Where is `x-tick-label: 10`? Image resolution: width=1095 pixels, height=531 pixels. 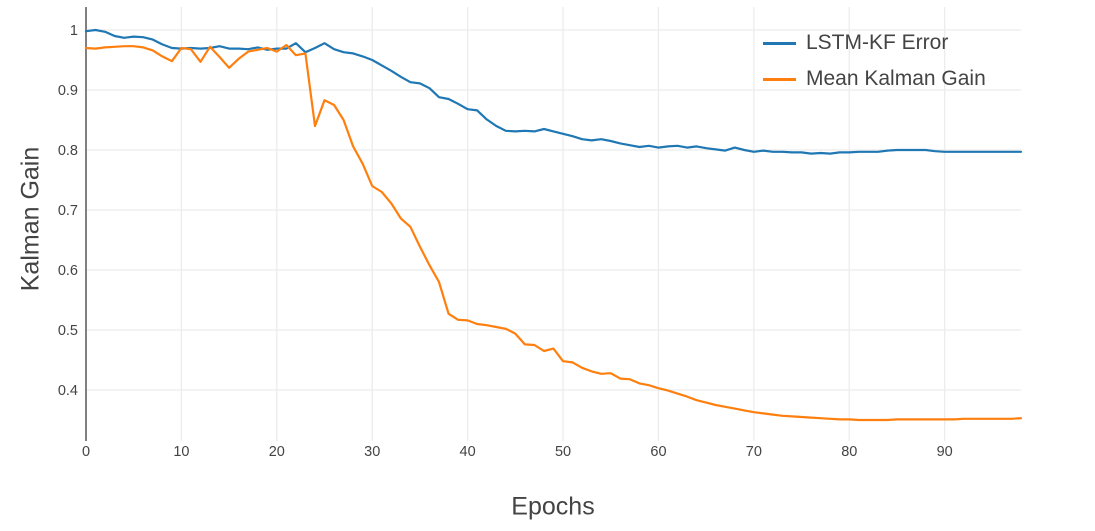 x-tick-label: 10 is located at coordinates (181, 452).